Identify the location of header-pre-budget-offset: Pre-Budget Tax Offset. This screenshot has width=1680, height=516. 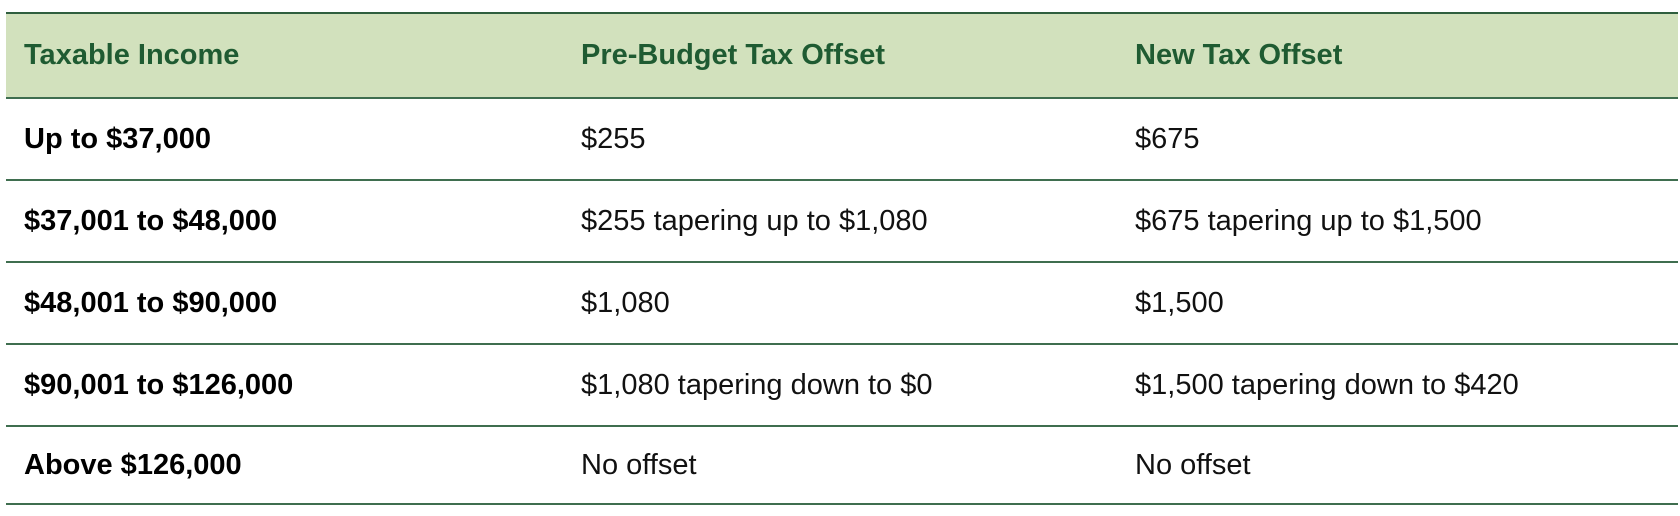
(840, 55).